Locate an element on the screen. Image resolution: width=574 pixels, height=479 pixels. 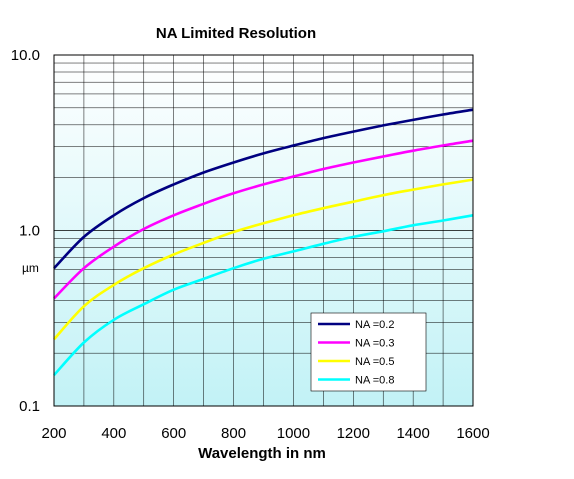
legend: NA =0.2 NA =0.3 NA =0.5 NA =0.8 is located at coordinates (368, 352).